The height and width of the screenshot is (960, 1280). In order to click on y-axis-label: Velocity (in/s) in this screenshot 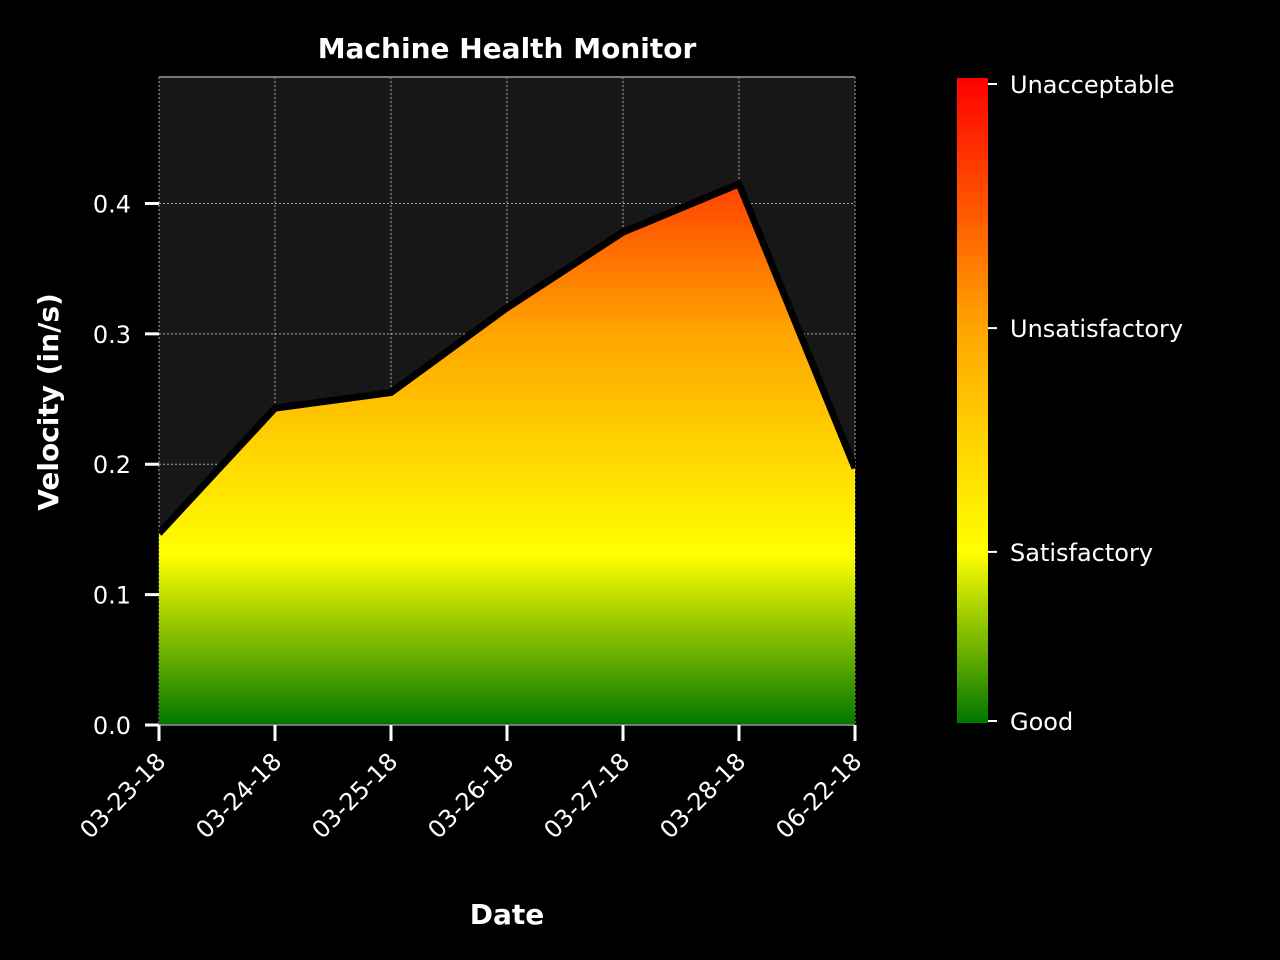, I will do `click(48, 402)`.